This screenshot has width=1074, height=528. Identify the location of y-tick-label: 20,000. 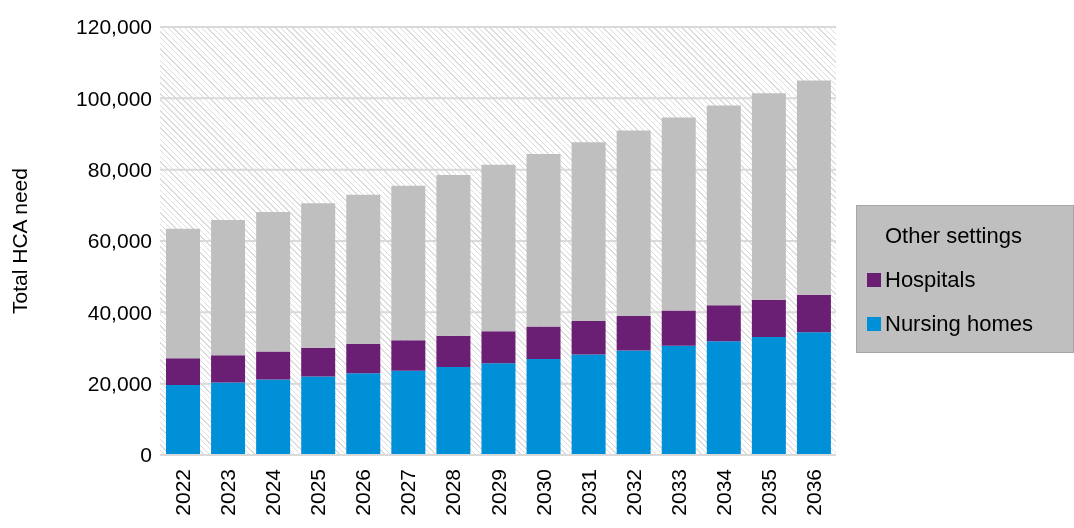
(119, 384).